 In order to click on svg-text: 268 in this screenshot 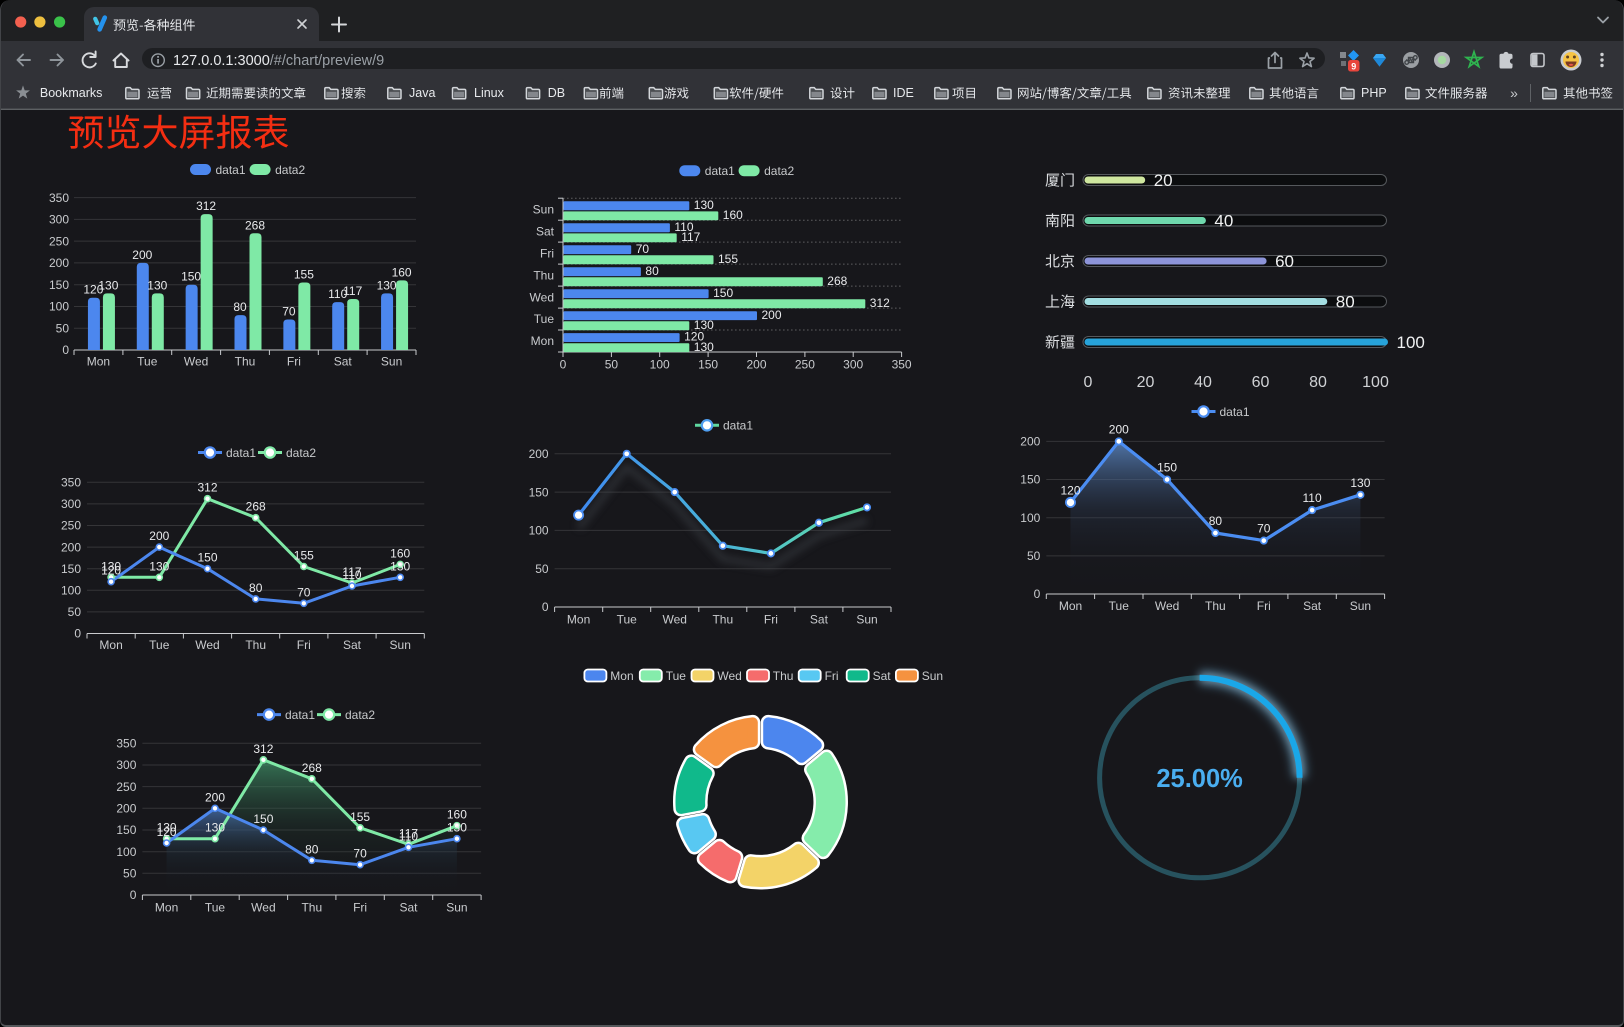, I will do `click(256, 507)`.